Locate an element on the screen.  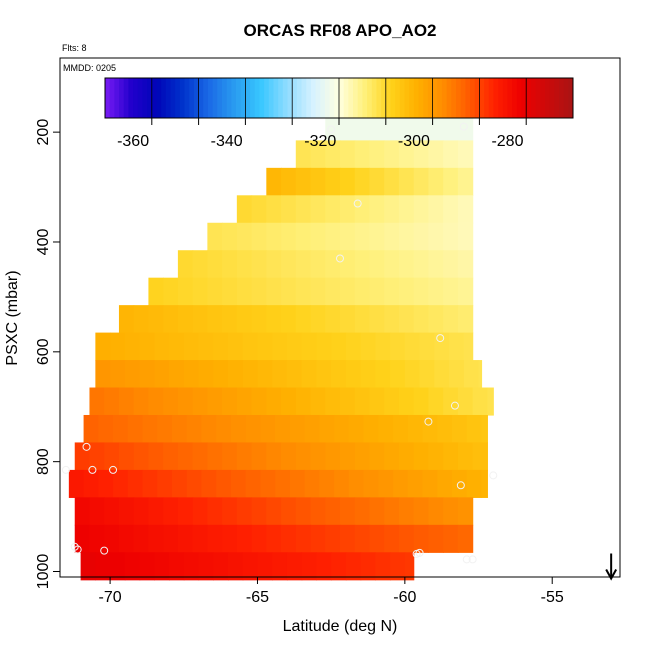
colorbar-tick-label: -280 is located at coordinates (507, 141).